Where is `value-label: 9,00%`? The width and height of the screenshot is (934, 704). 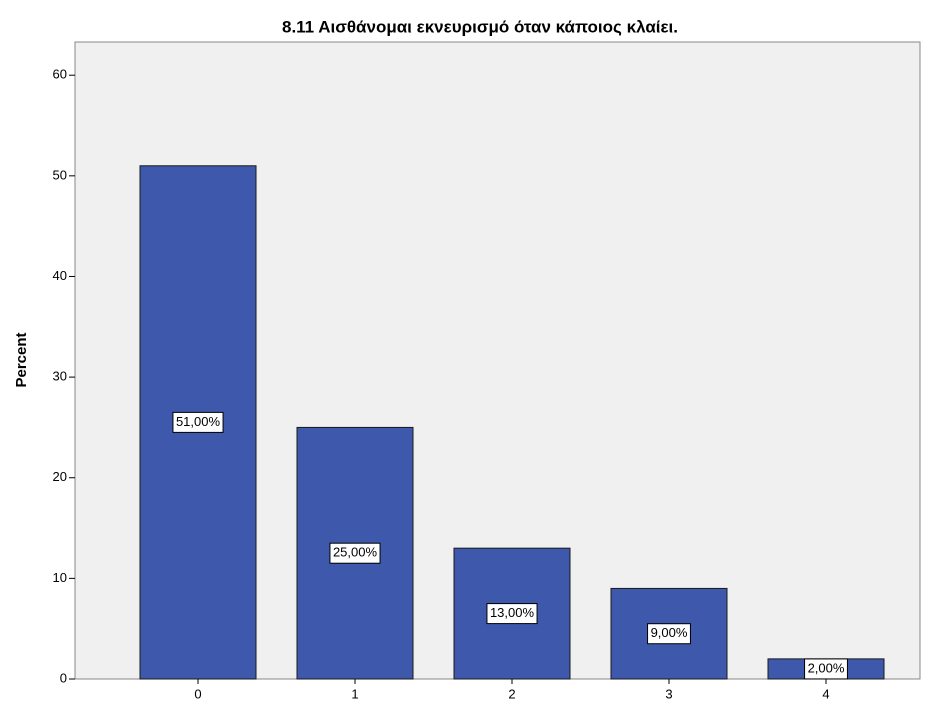
value-label: 9,00% is located at coordinates (669, 632).